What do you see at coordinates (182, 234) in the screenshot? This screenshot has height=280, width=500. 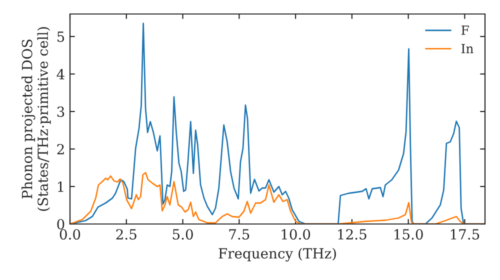 I see `x-tick-label: 5.0` at bounding box center [182, 234].